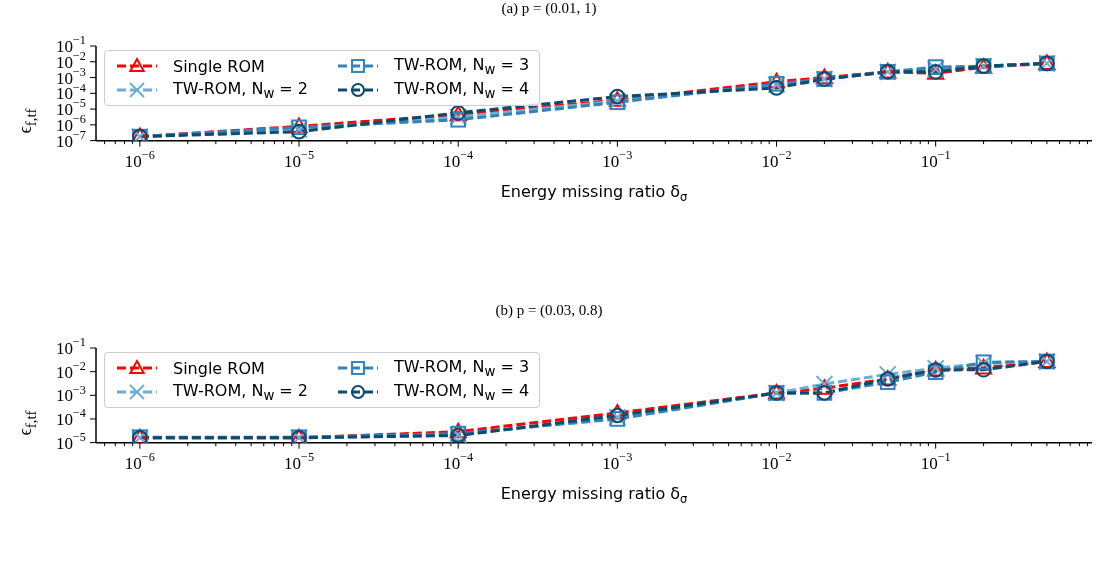 The width and height of the screenshot is (1098, 570). I want to click on chart-title: (a) p = (0.01, 1), so click(549, 8).